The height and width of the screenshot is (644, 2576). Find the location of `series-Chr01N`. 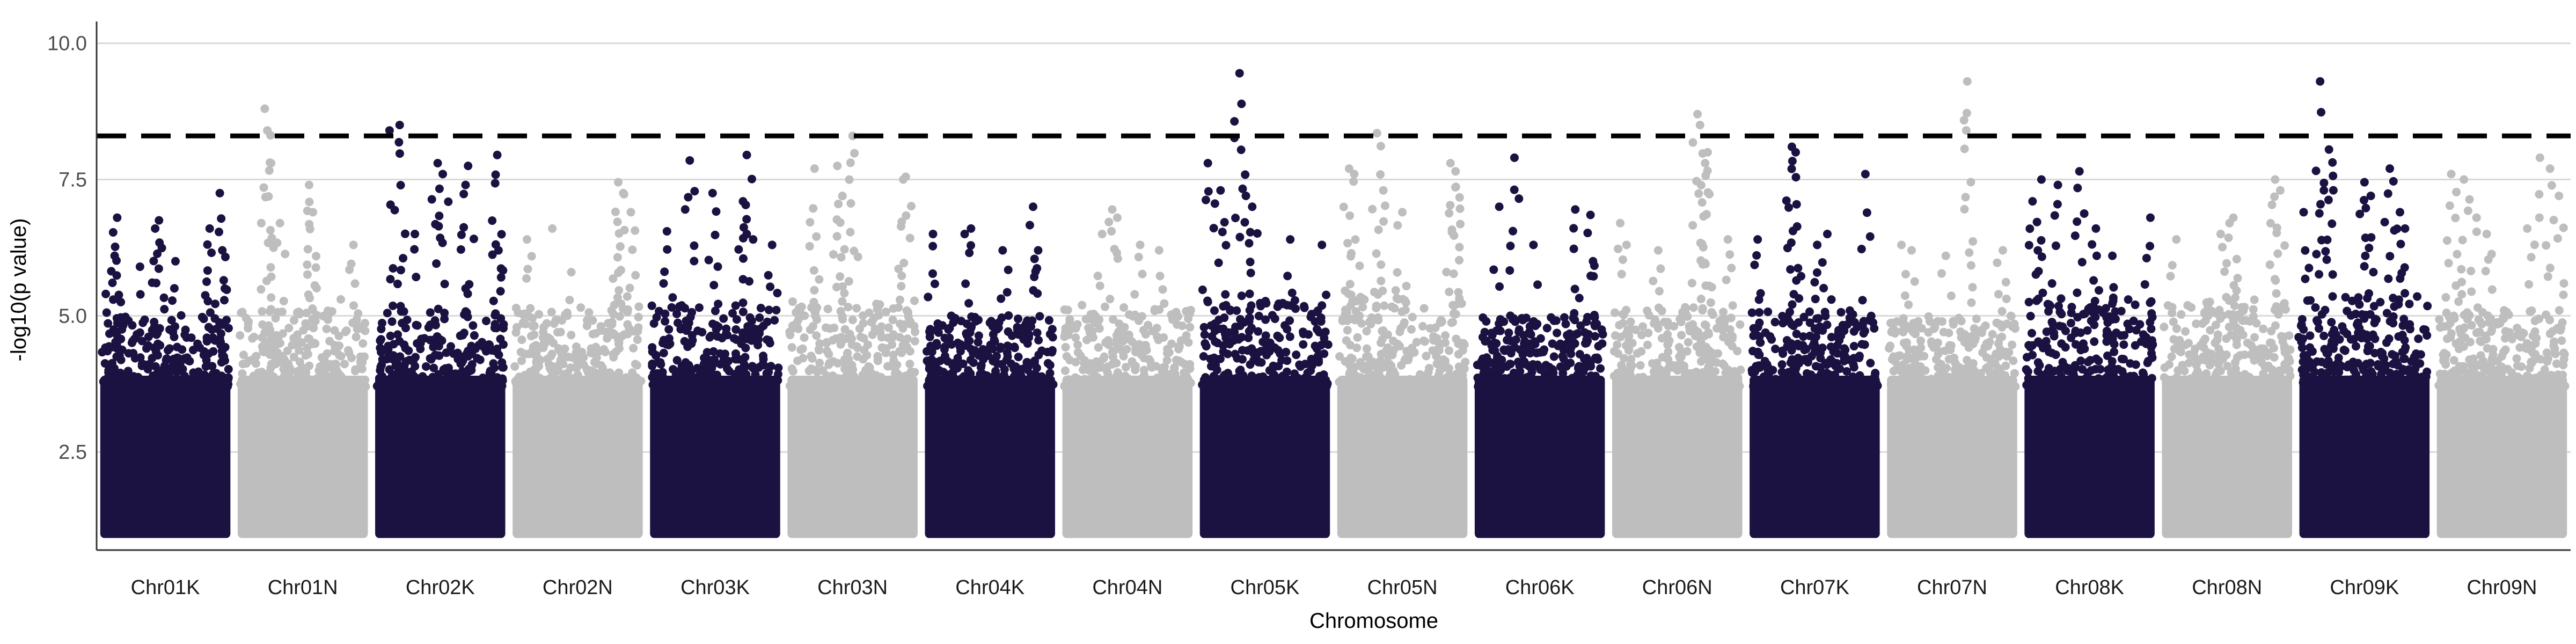

series-Chr01N is located at coordinates (303, 321).